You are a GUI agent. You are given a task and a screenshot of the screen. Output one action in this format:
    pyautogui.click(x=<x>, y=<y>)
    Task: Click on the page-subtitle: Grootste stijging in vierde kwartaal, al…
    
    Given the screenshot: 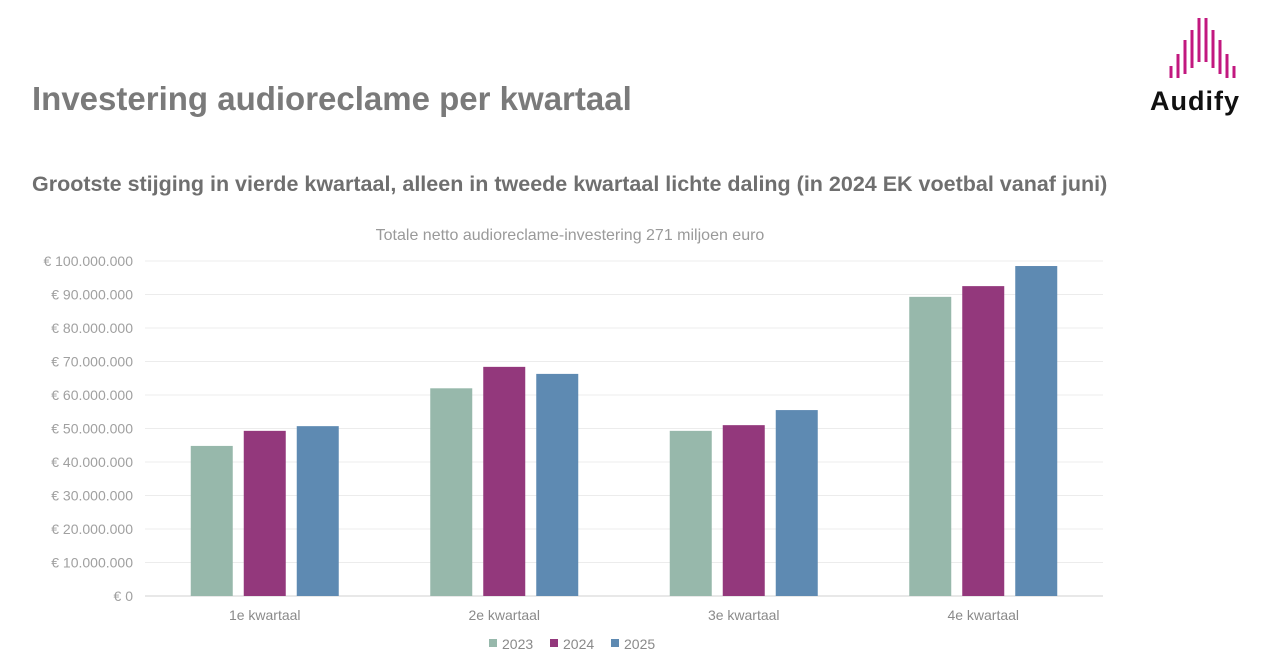 What is the action you would take?
    pyautogui.click(x=570, y=184)
    